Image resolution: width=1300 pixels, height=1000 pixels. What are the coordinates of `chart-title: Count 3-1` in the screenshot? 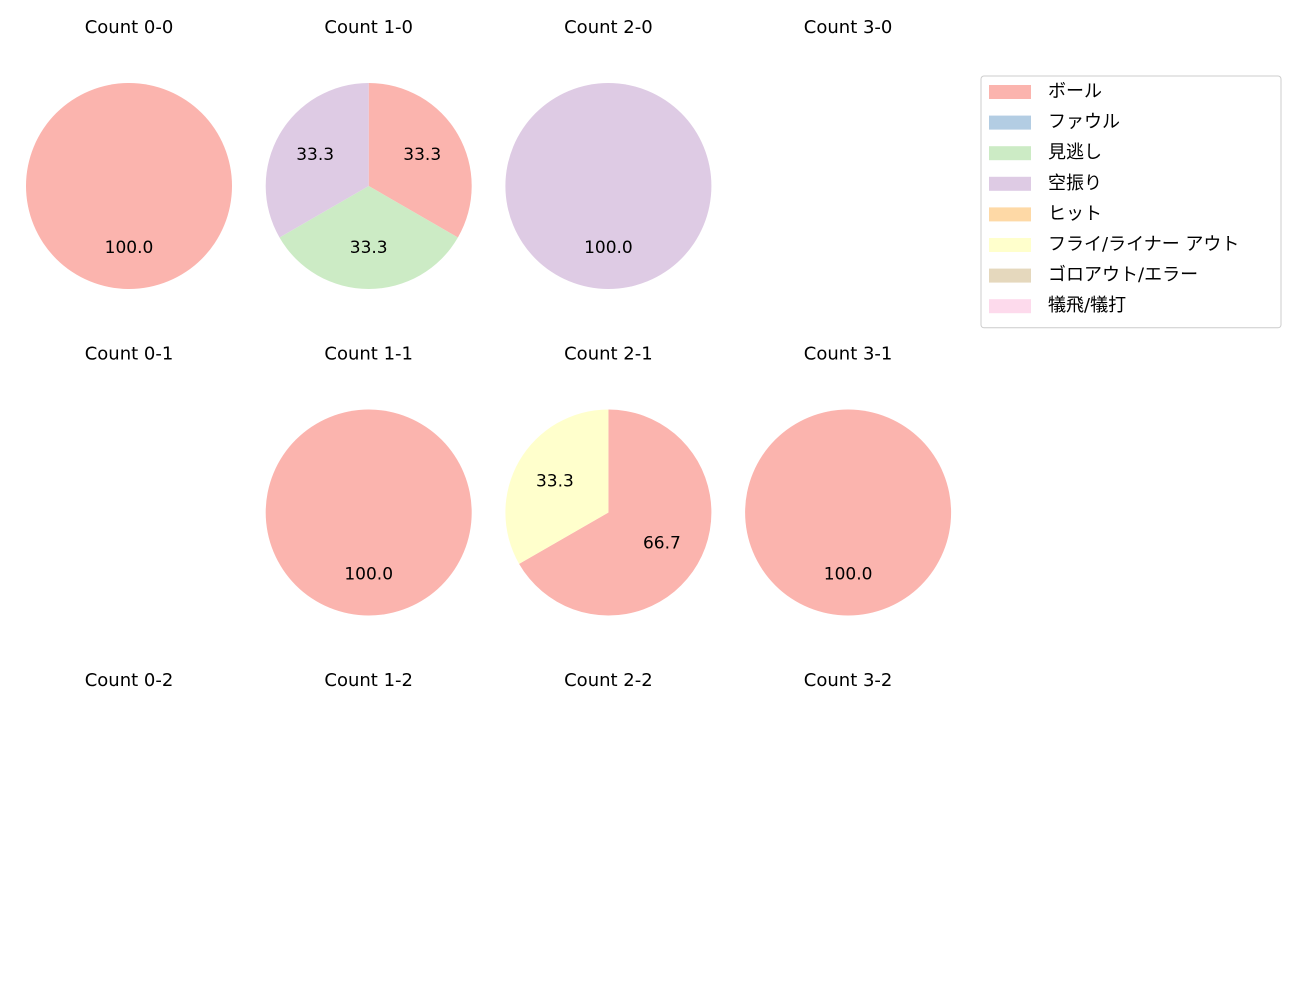 It's located at (848, 354).